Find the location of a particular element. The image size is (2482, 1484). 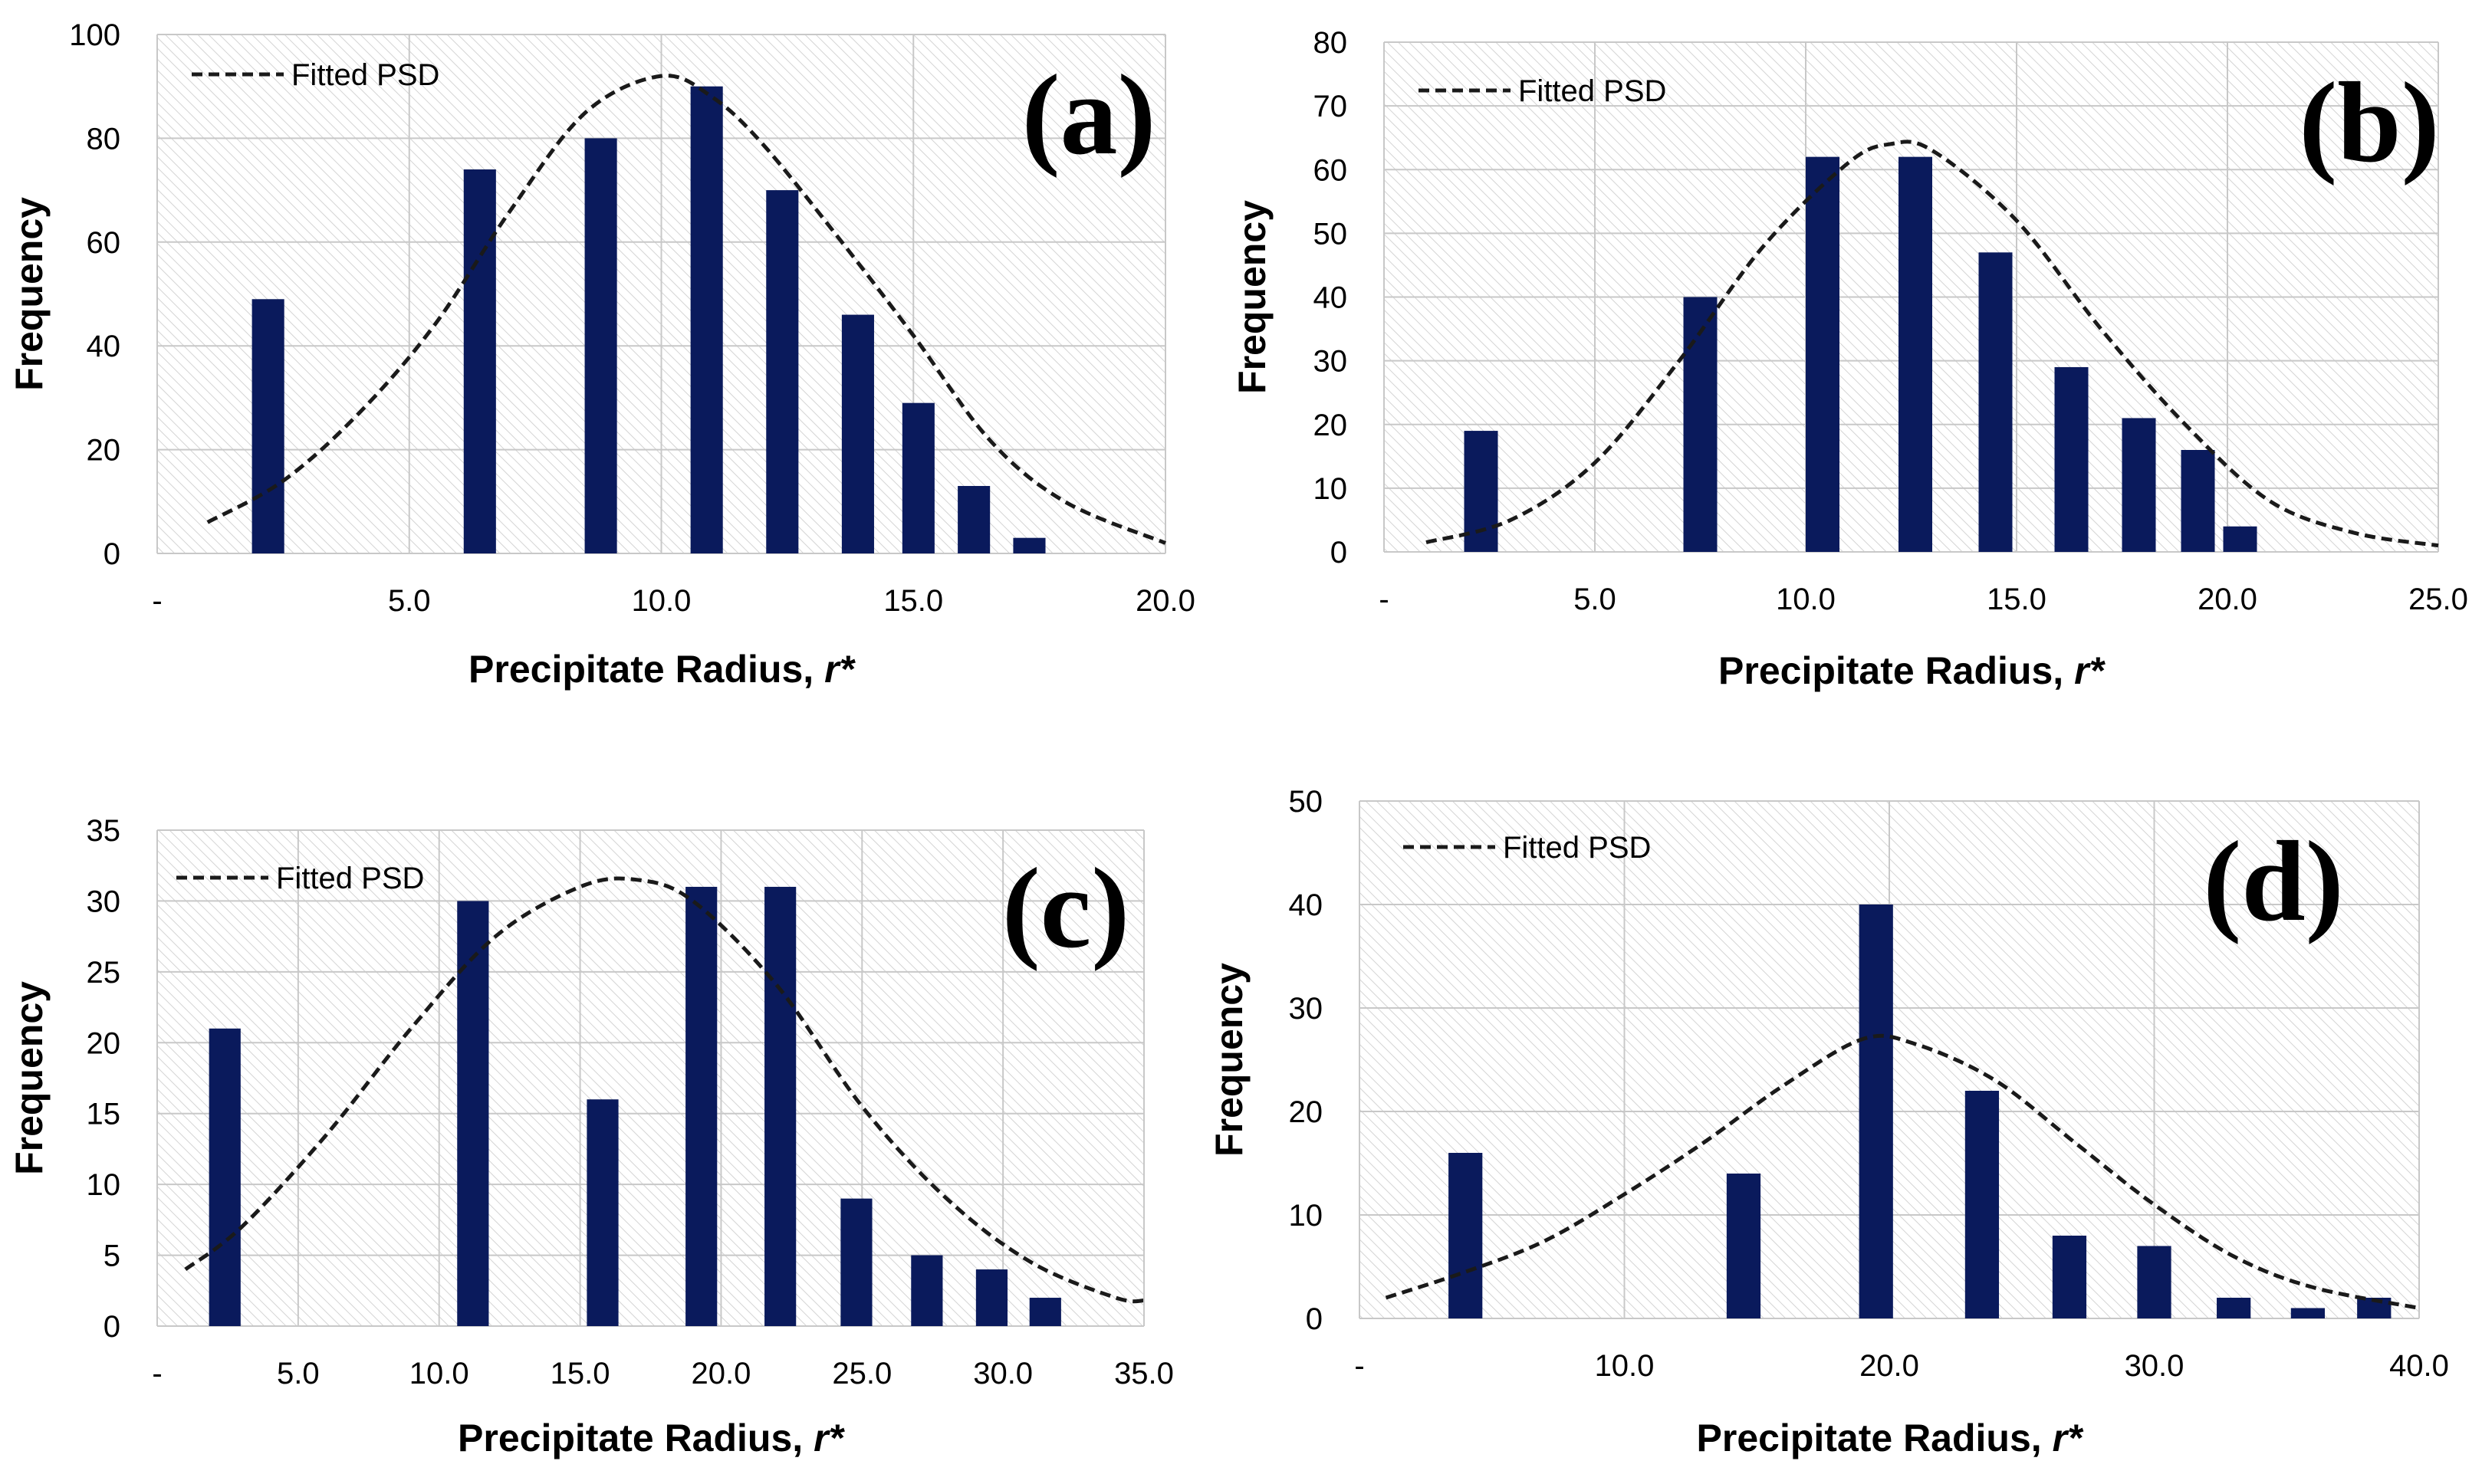

y-tick-label: 100 is located at coordinates (95, 35).